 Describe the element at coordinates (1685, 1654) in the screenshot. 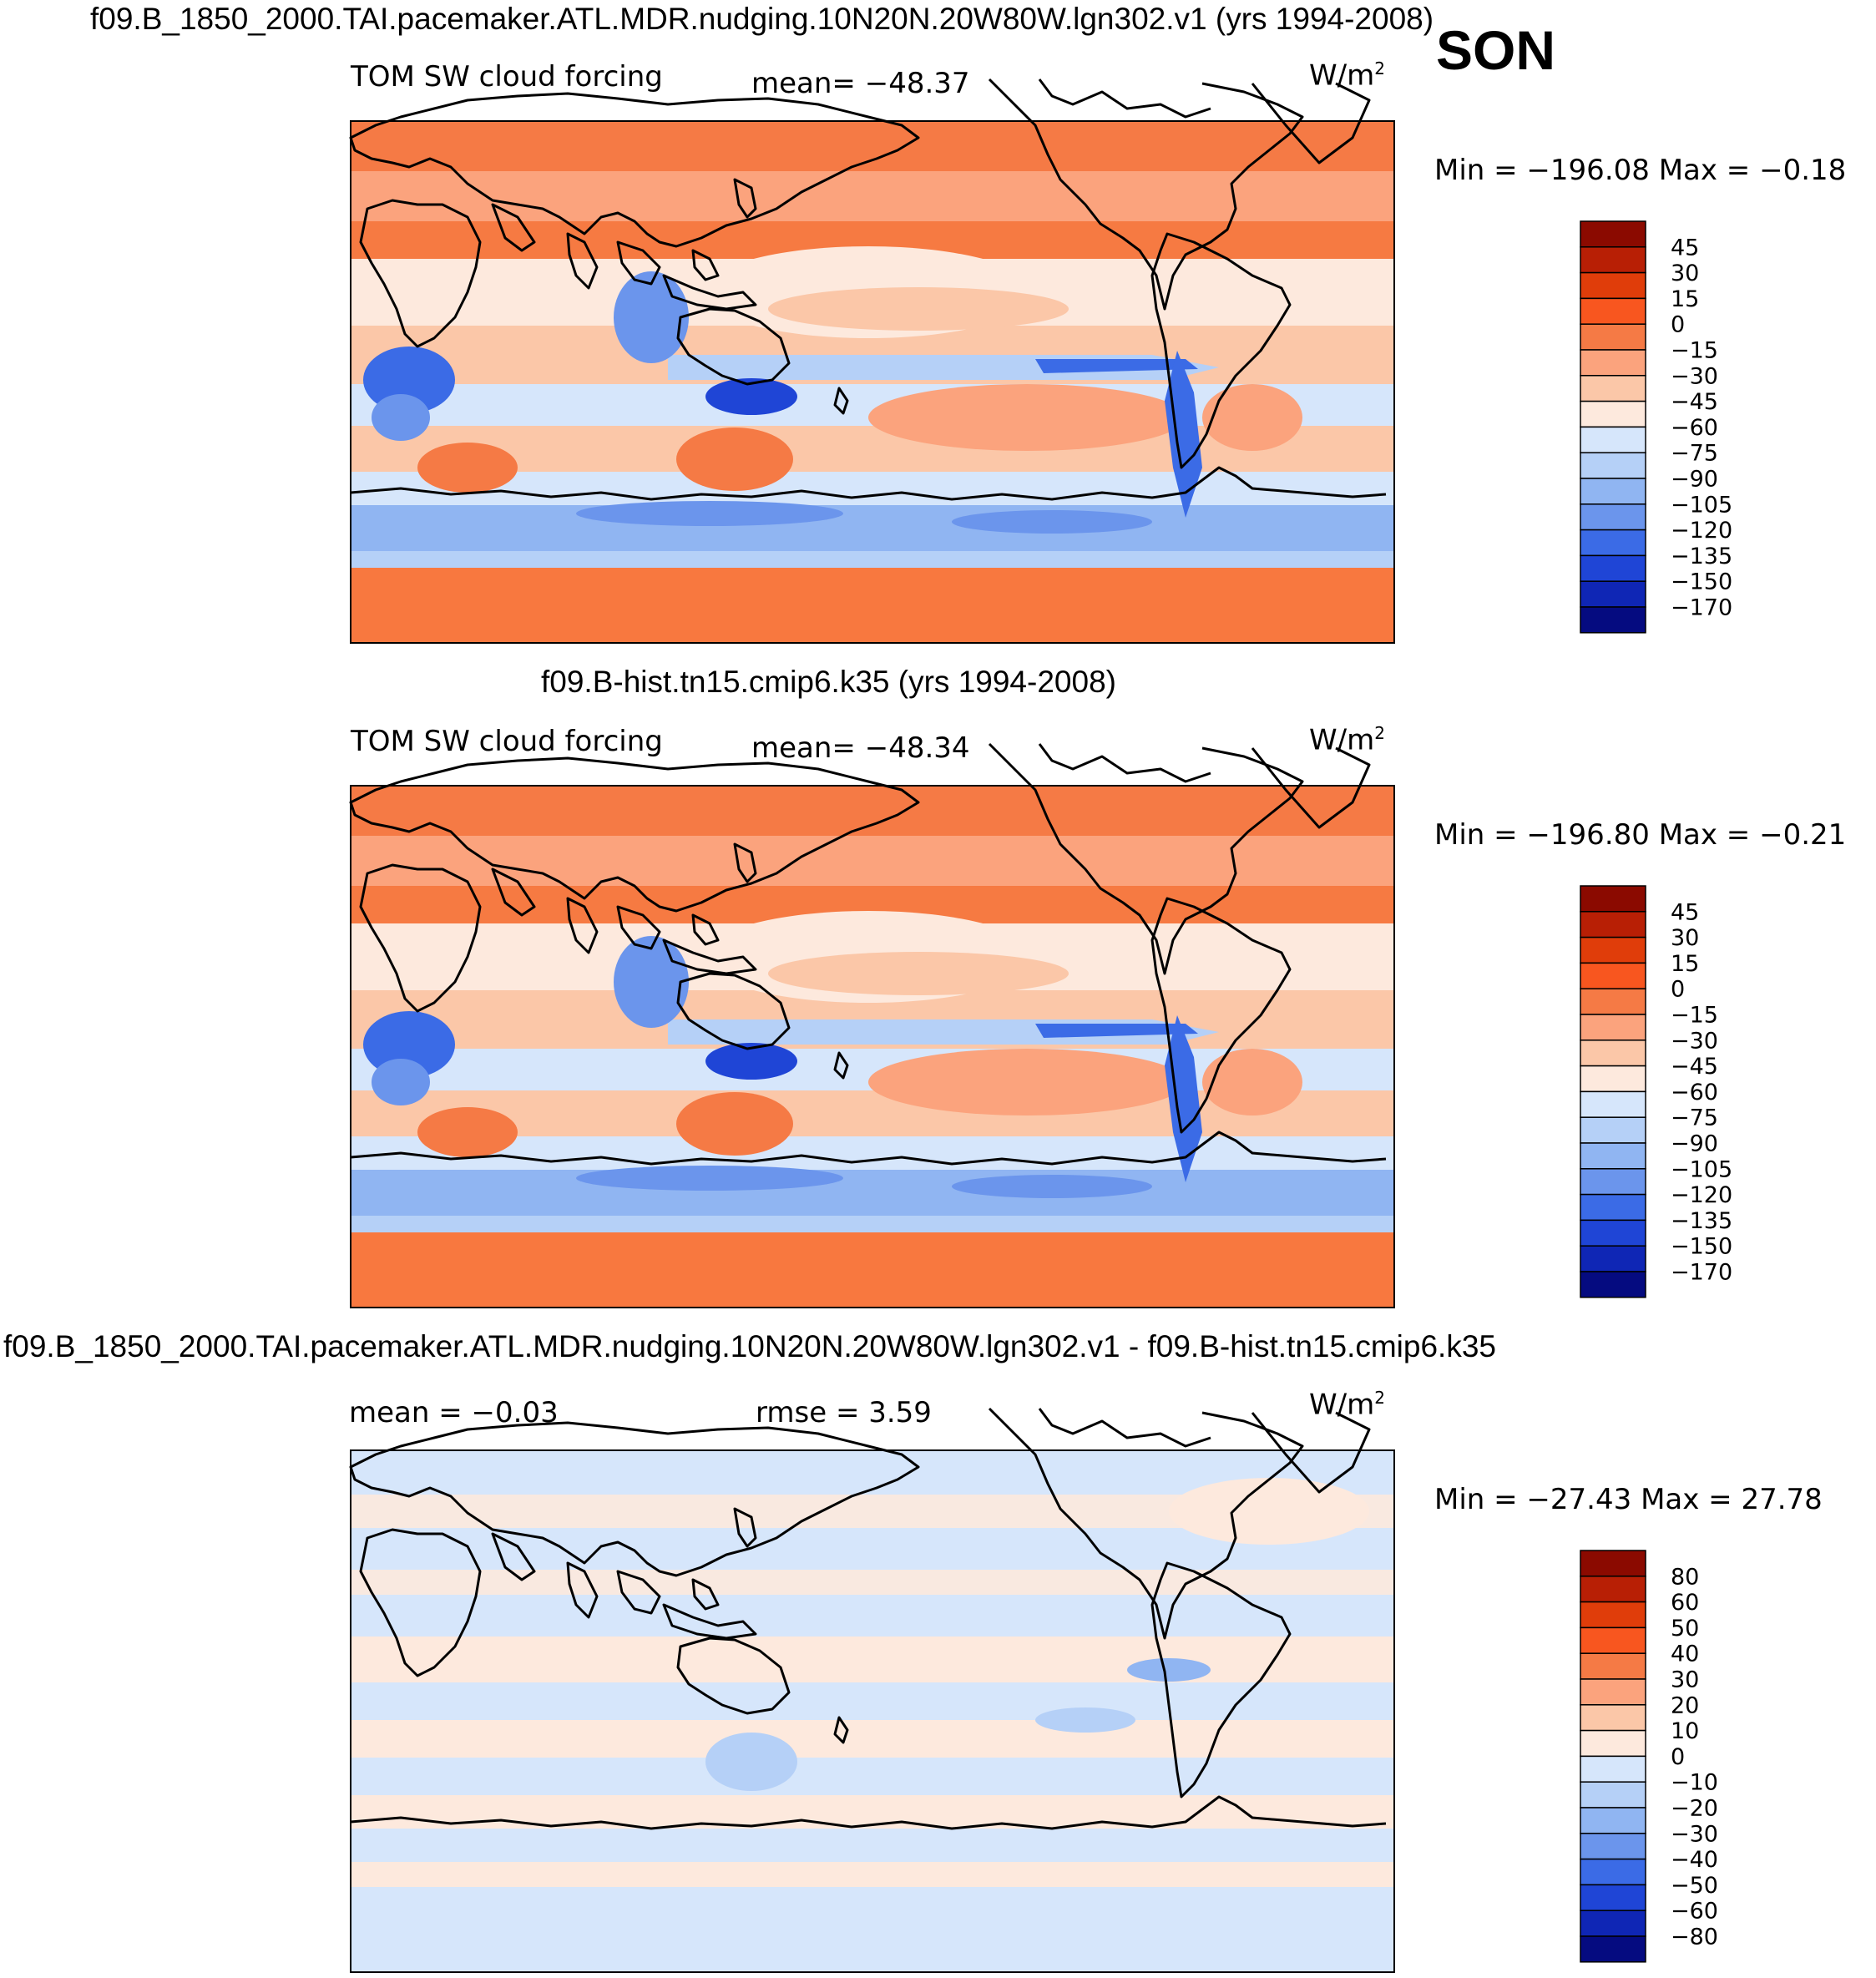

I see `colorbar-tick-label: 40` at that location.